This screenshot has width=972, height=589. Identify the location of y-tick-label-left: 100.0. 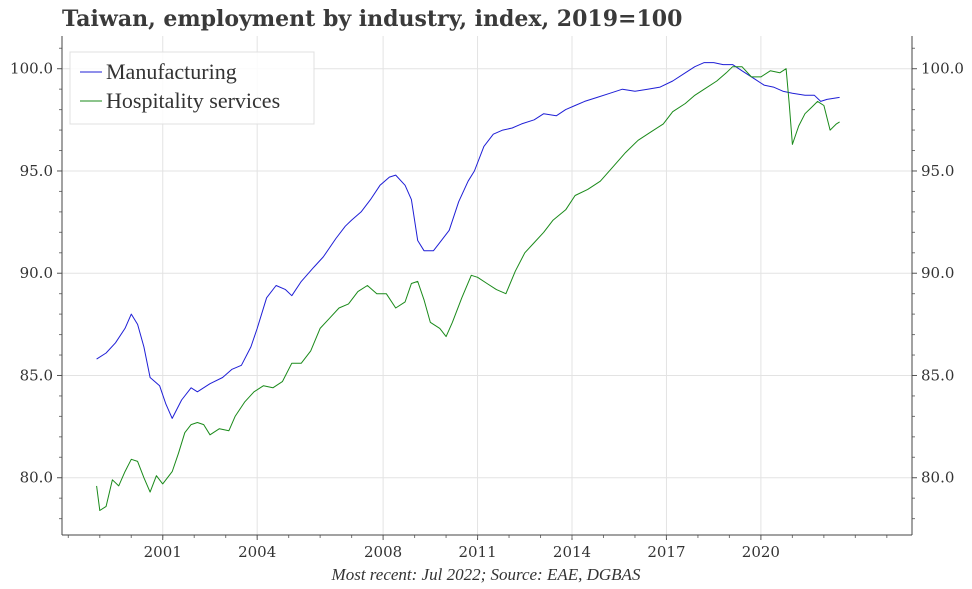
(31, 69).